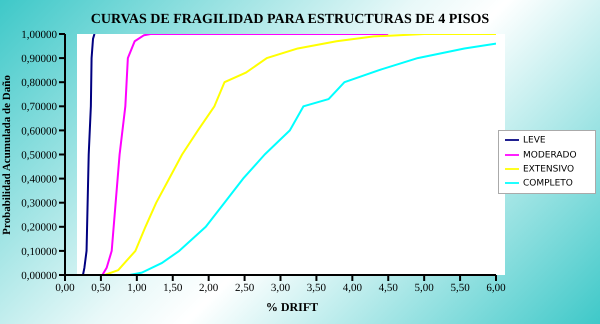 The height and width of the screenshot is (324, 600). I want to click on y-tick-label: 0,70000, so click(39, 107).